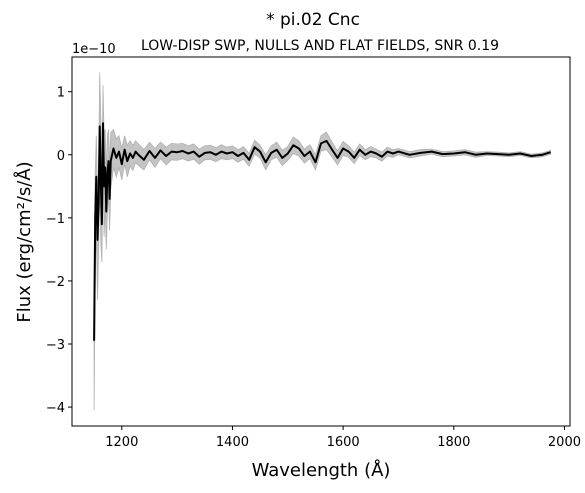 The image size is (585, 493). What do you see at coordinates (61, 93) in the screenshot?
I see `y-tick-label: 1` at bounding box center [61, 93].